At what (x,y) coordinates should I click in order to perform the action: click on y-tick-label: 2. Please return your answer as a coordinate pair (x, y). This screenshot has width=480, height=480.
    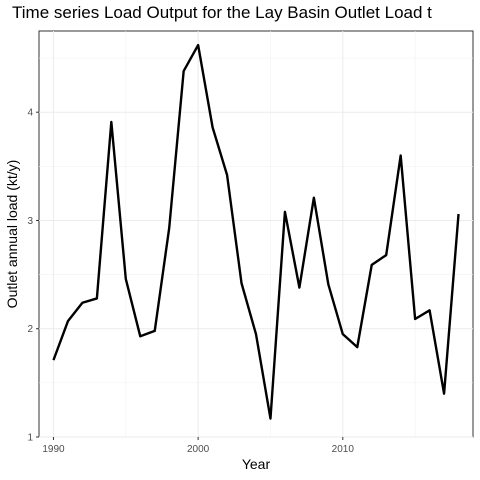
    Looking at the image, I should click on (30, 329).